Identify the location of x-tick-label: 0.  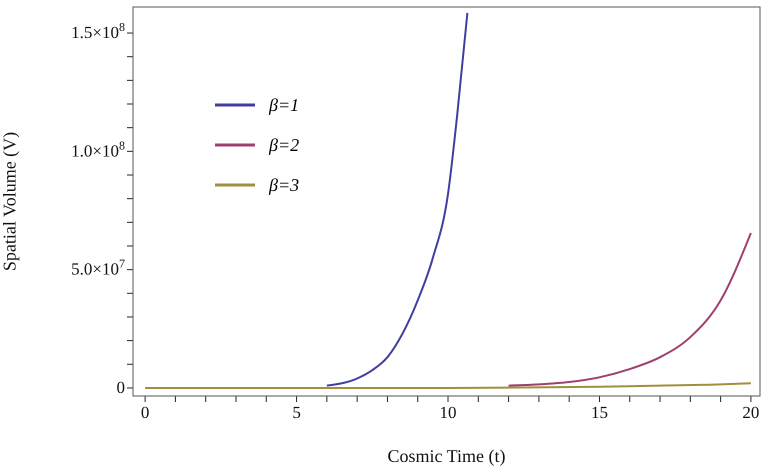
(145, 412).